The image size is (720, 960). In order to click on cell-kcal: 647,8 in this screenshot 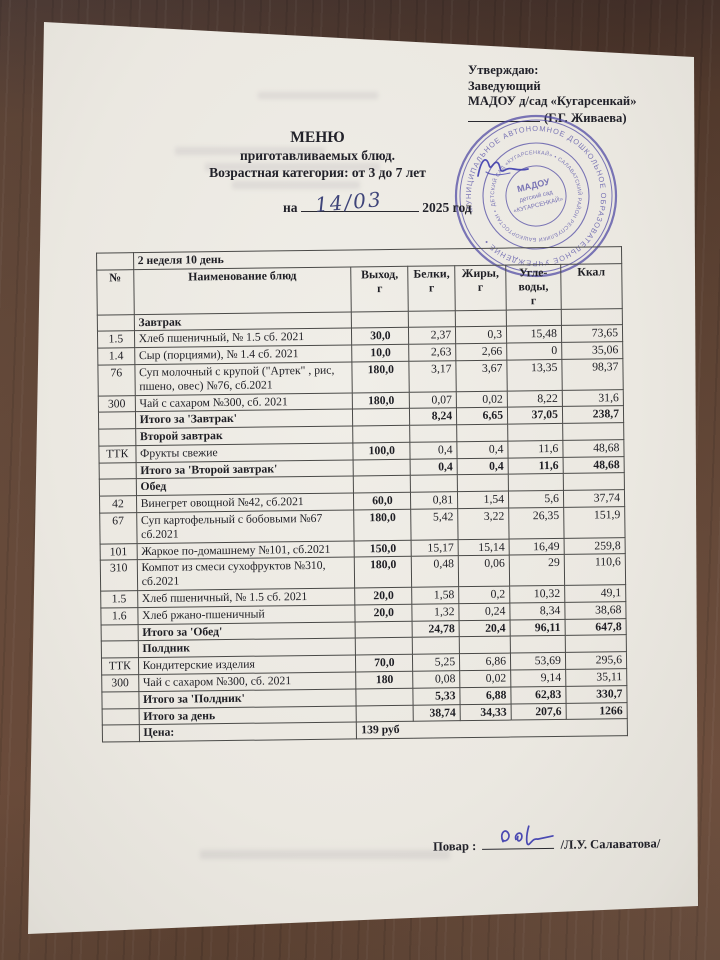, I will do `click(595, 627)`.